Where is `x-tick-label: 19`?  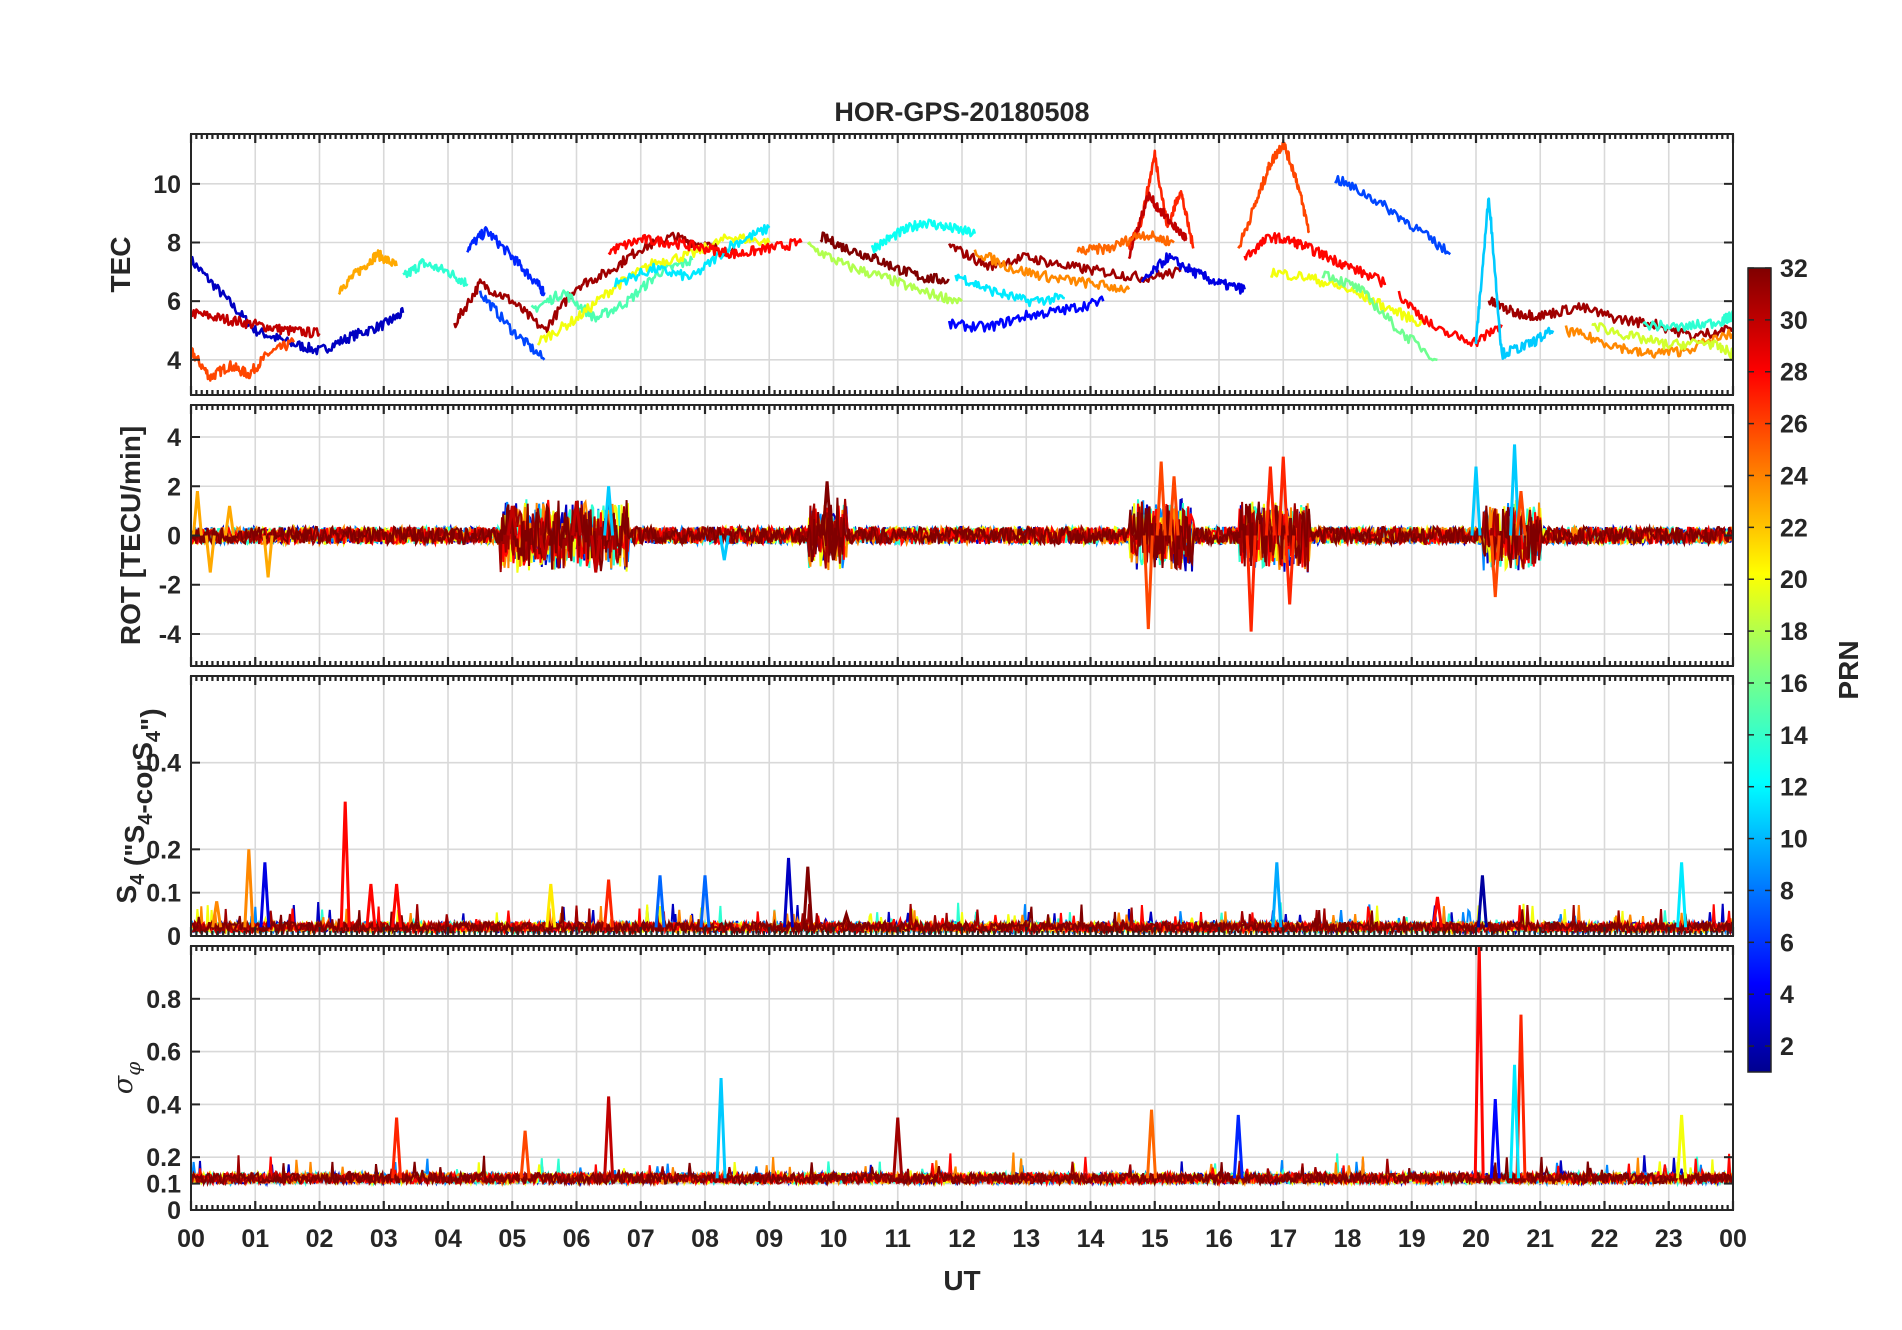 x-tick-label: 19 is located at coordinates (1412, 1239).